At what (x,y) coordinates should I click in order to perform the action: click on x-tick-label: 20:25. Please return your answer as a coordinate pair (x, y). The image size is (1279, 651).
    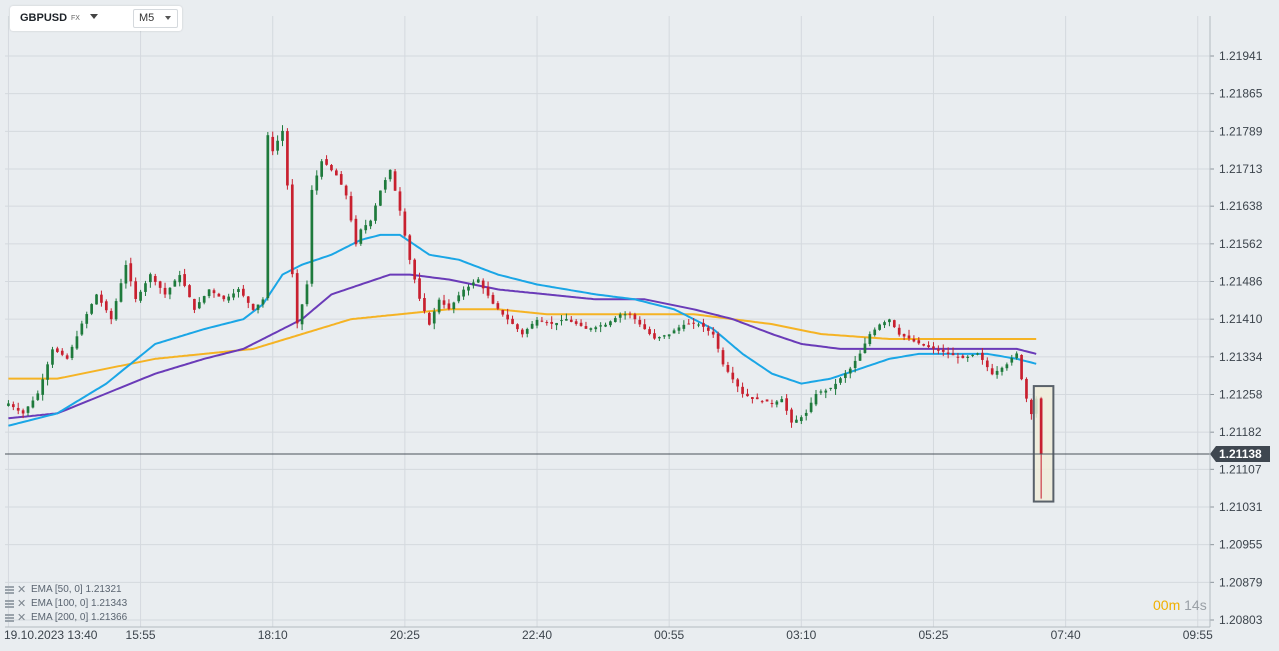
    Looking at the image, I should click on (405, 635).